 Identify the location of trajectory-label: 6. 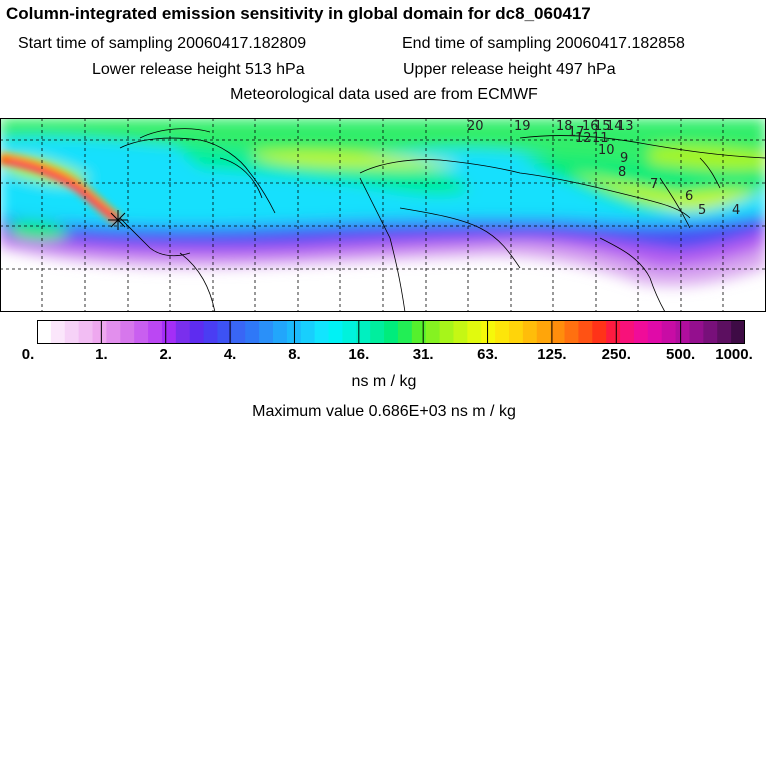
(689, 196).